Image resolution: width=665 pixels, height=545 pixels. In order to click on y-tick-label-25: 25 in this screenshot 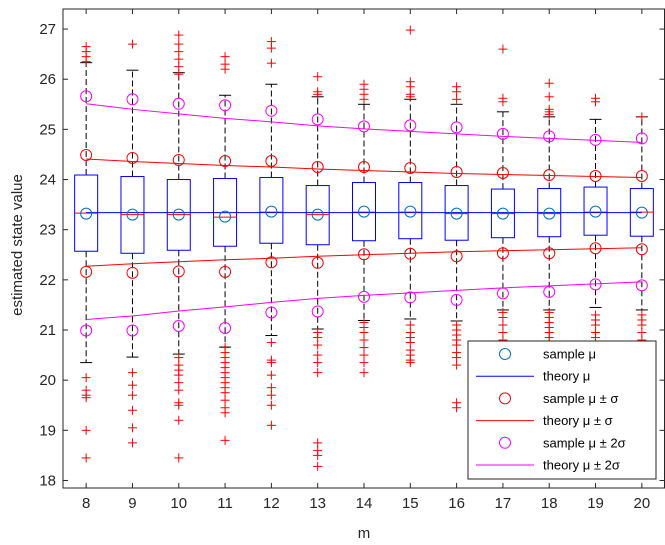, I will do `click(47, 129)`.